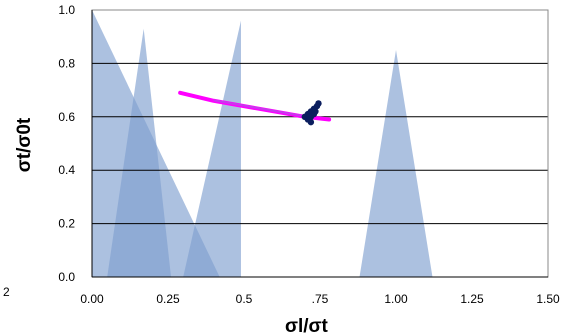 This screenshot has width=571, height=334. What do you see at coordinates (66, 143) in the screenshot?
I see `y-tick-labels: 0.0 0.2 0.4 0.6 0.8 1.0` at bounding box center [66, 143].